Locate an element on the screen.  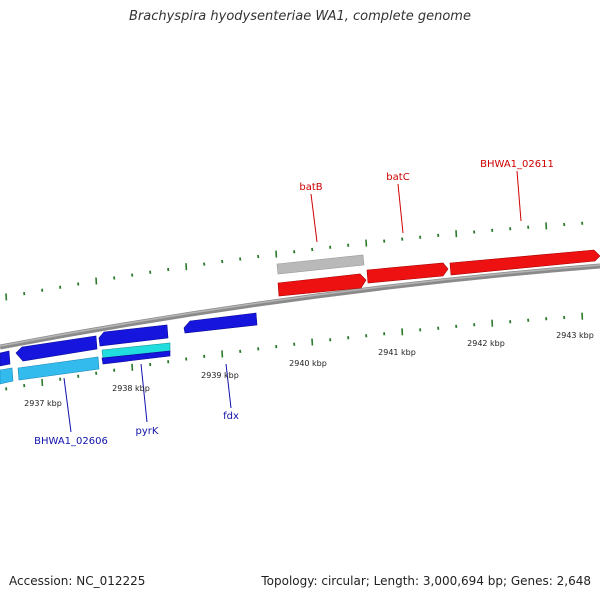
scale-label-2939: 2939 kbp is located at coordinates (220, 375).